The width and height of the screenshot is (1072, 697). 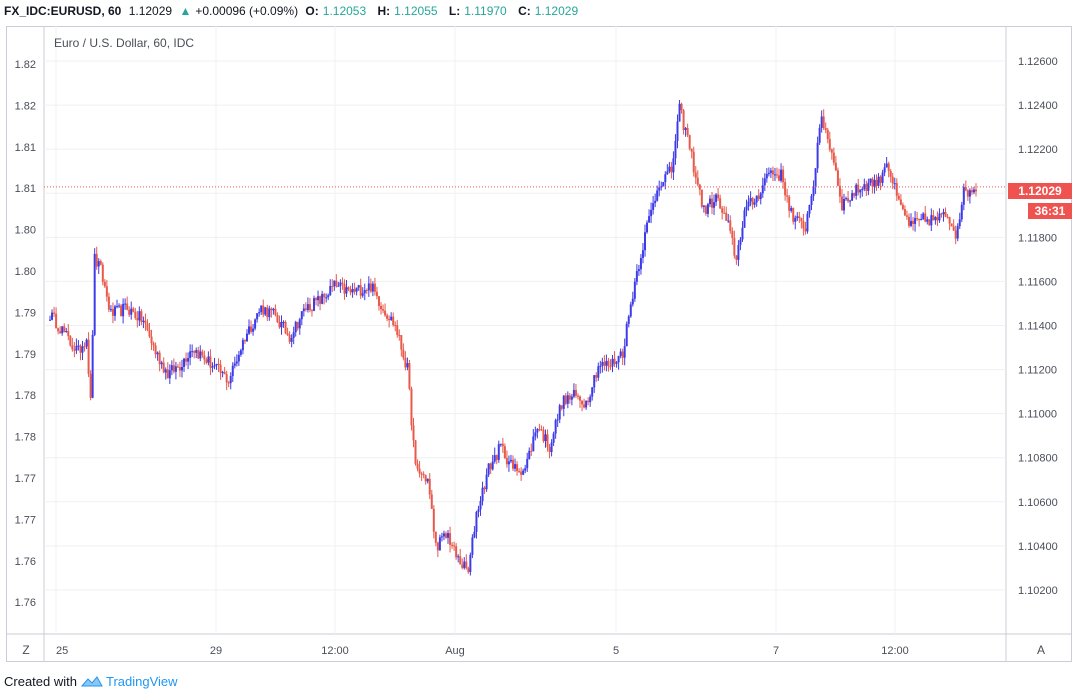 I want to click on left-tick-label: 1.76, so click(x=25, y=562).